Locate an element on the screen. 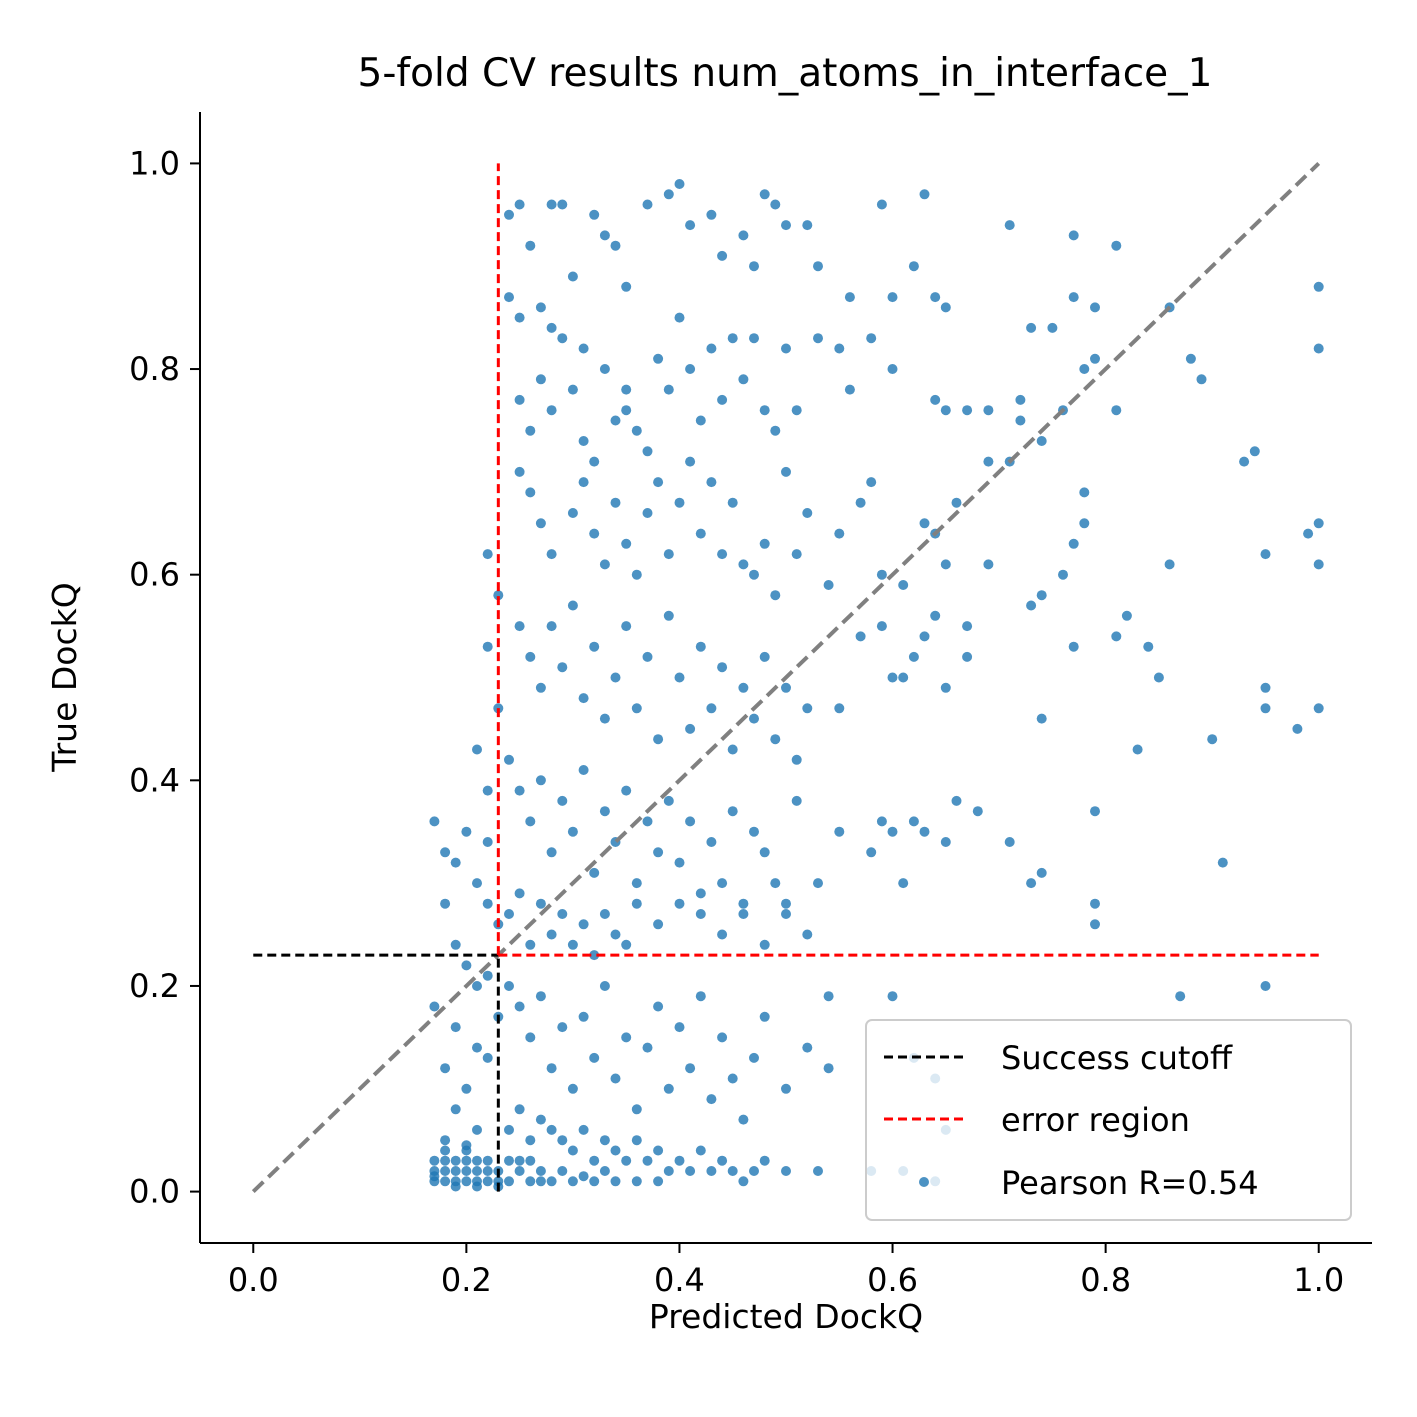 The image size is (1417, 1417). x-tick-label: 0.2 is located at coordinates (466, 1280).